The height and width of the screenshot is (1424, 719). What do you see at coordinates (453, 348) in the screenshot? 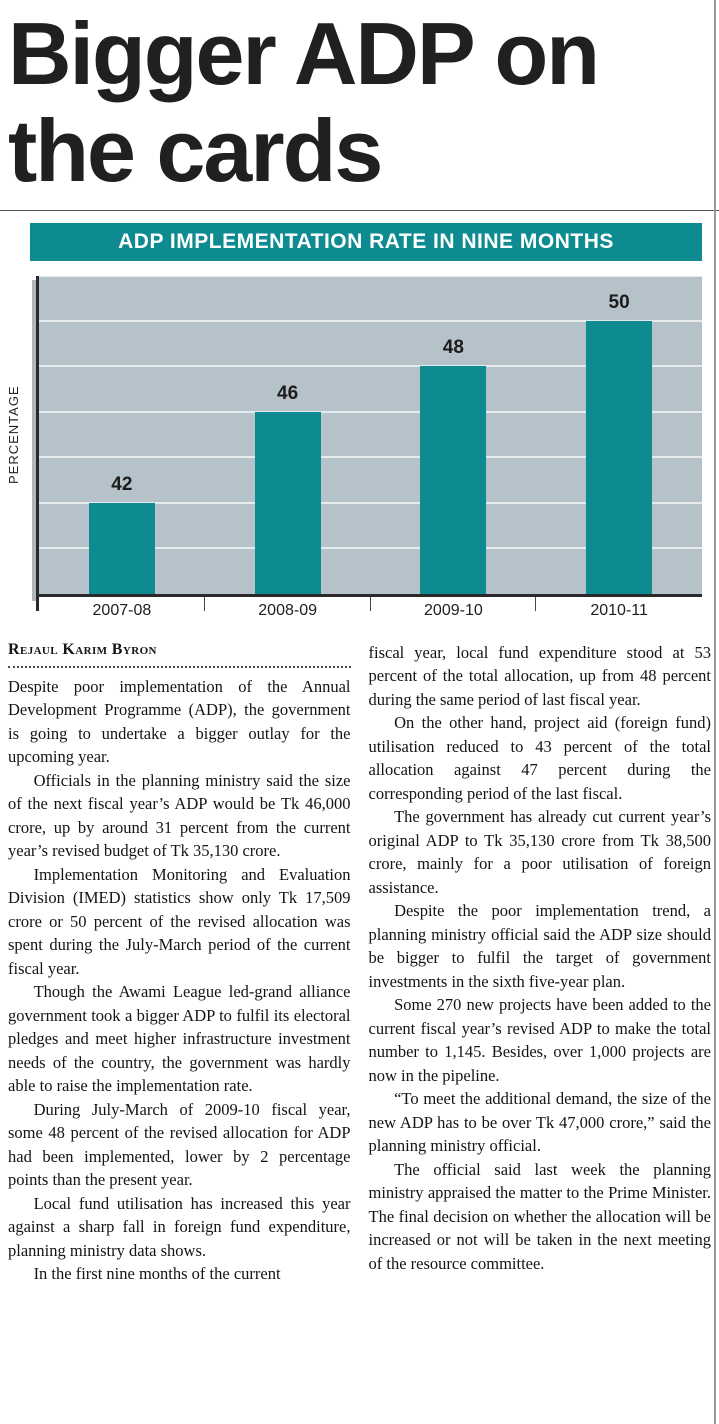
I see `bar-value-label: 48` at bounding box center [453, 348].